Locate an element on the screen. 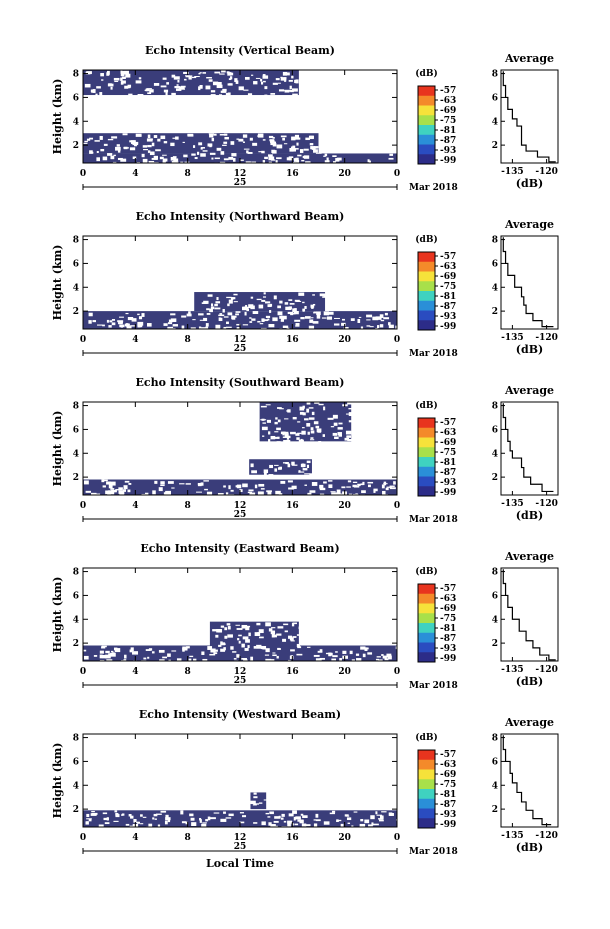 The width and height of the screenshot is (610, 929). panel-title: Echo Intensity (Eastward Beam) is located at coordinates (239, 548).